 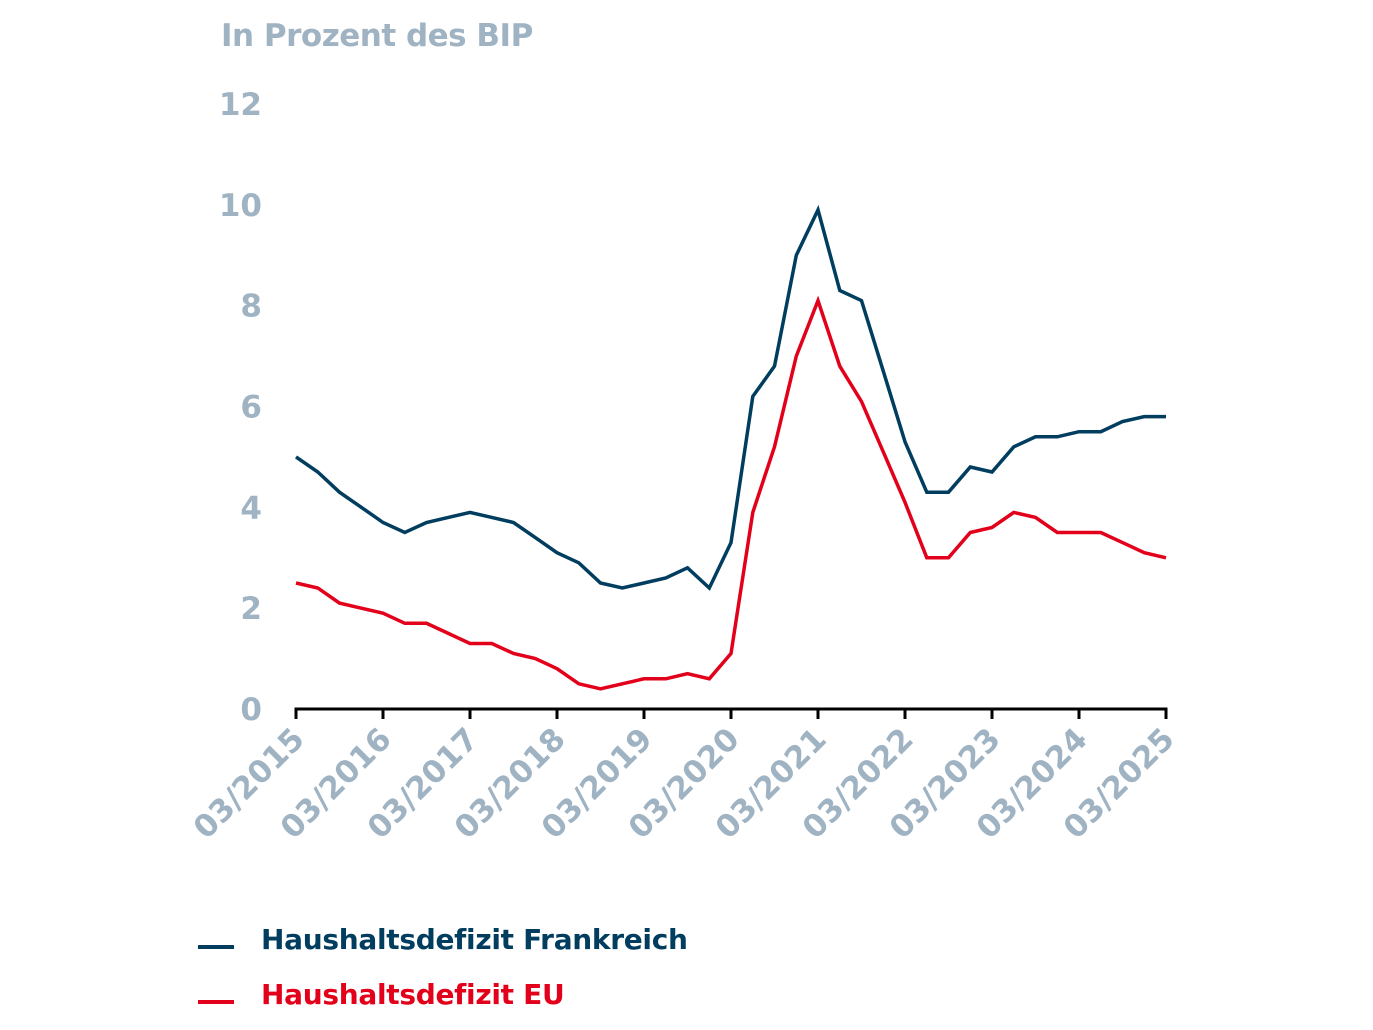 What do you see at coordinates (251, 307) in the screenshot?
I see `y-tick-label: 8` at bounding box center [251, 307].